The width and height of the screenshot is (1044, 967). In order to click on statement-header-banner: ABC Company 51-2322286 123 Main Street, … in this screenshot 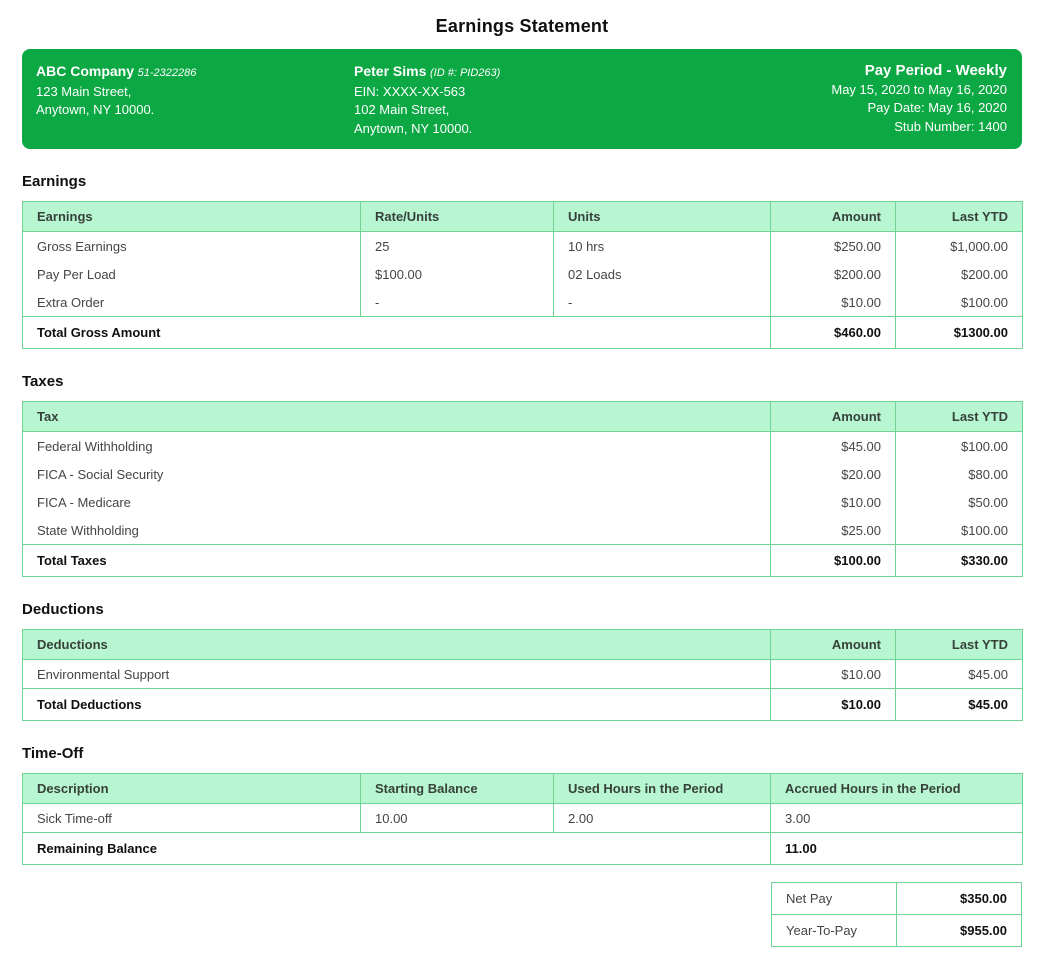, I will do `click(522, 99)`.